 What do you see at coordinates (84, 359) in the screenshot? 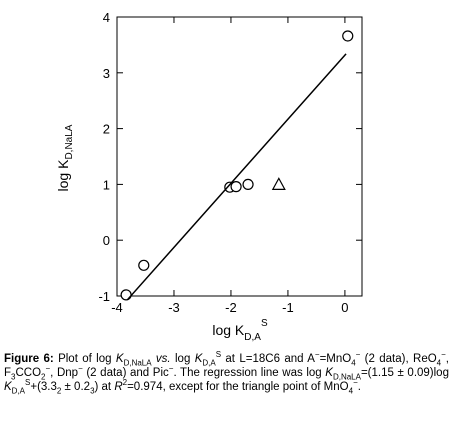
I see `caption-text: Plot of log` at bounding box center [84, 359].